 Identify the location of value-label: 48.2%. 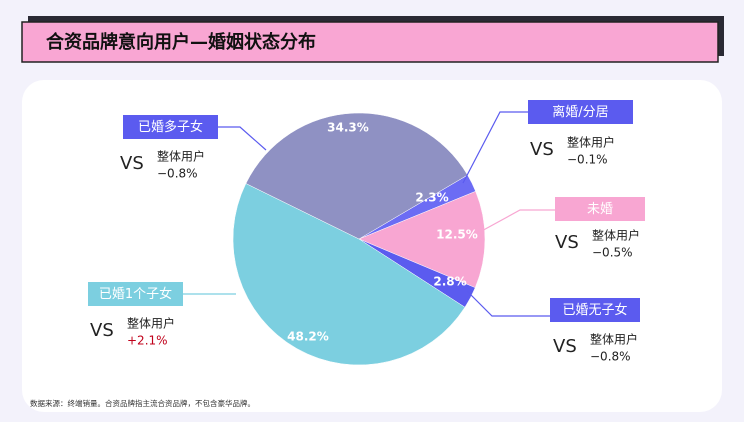
(308, 337).